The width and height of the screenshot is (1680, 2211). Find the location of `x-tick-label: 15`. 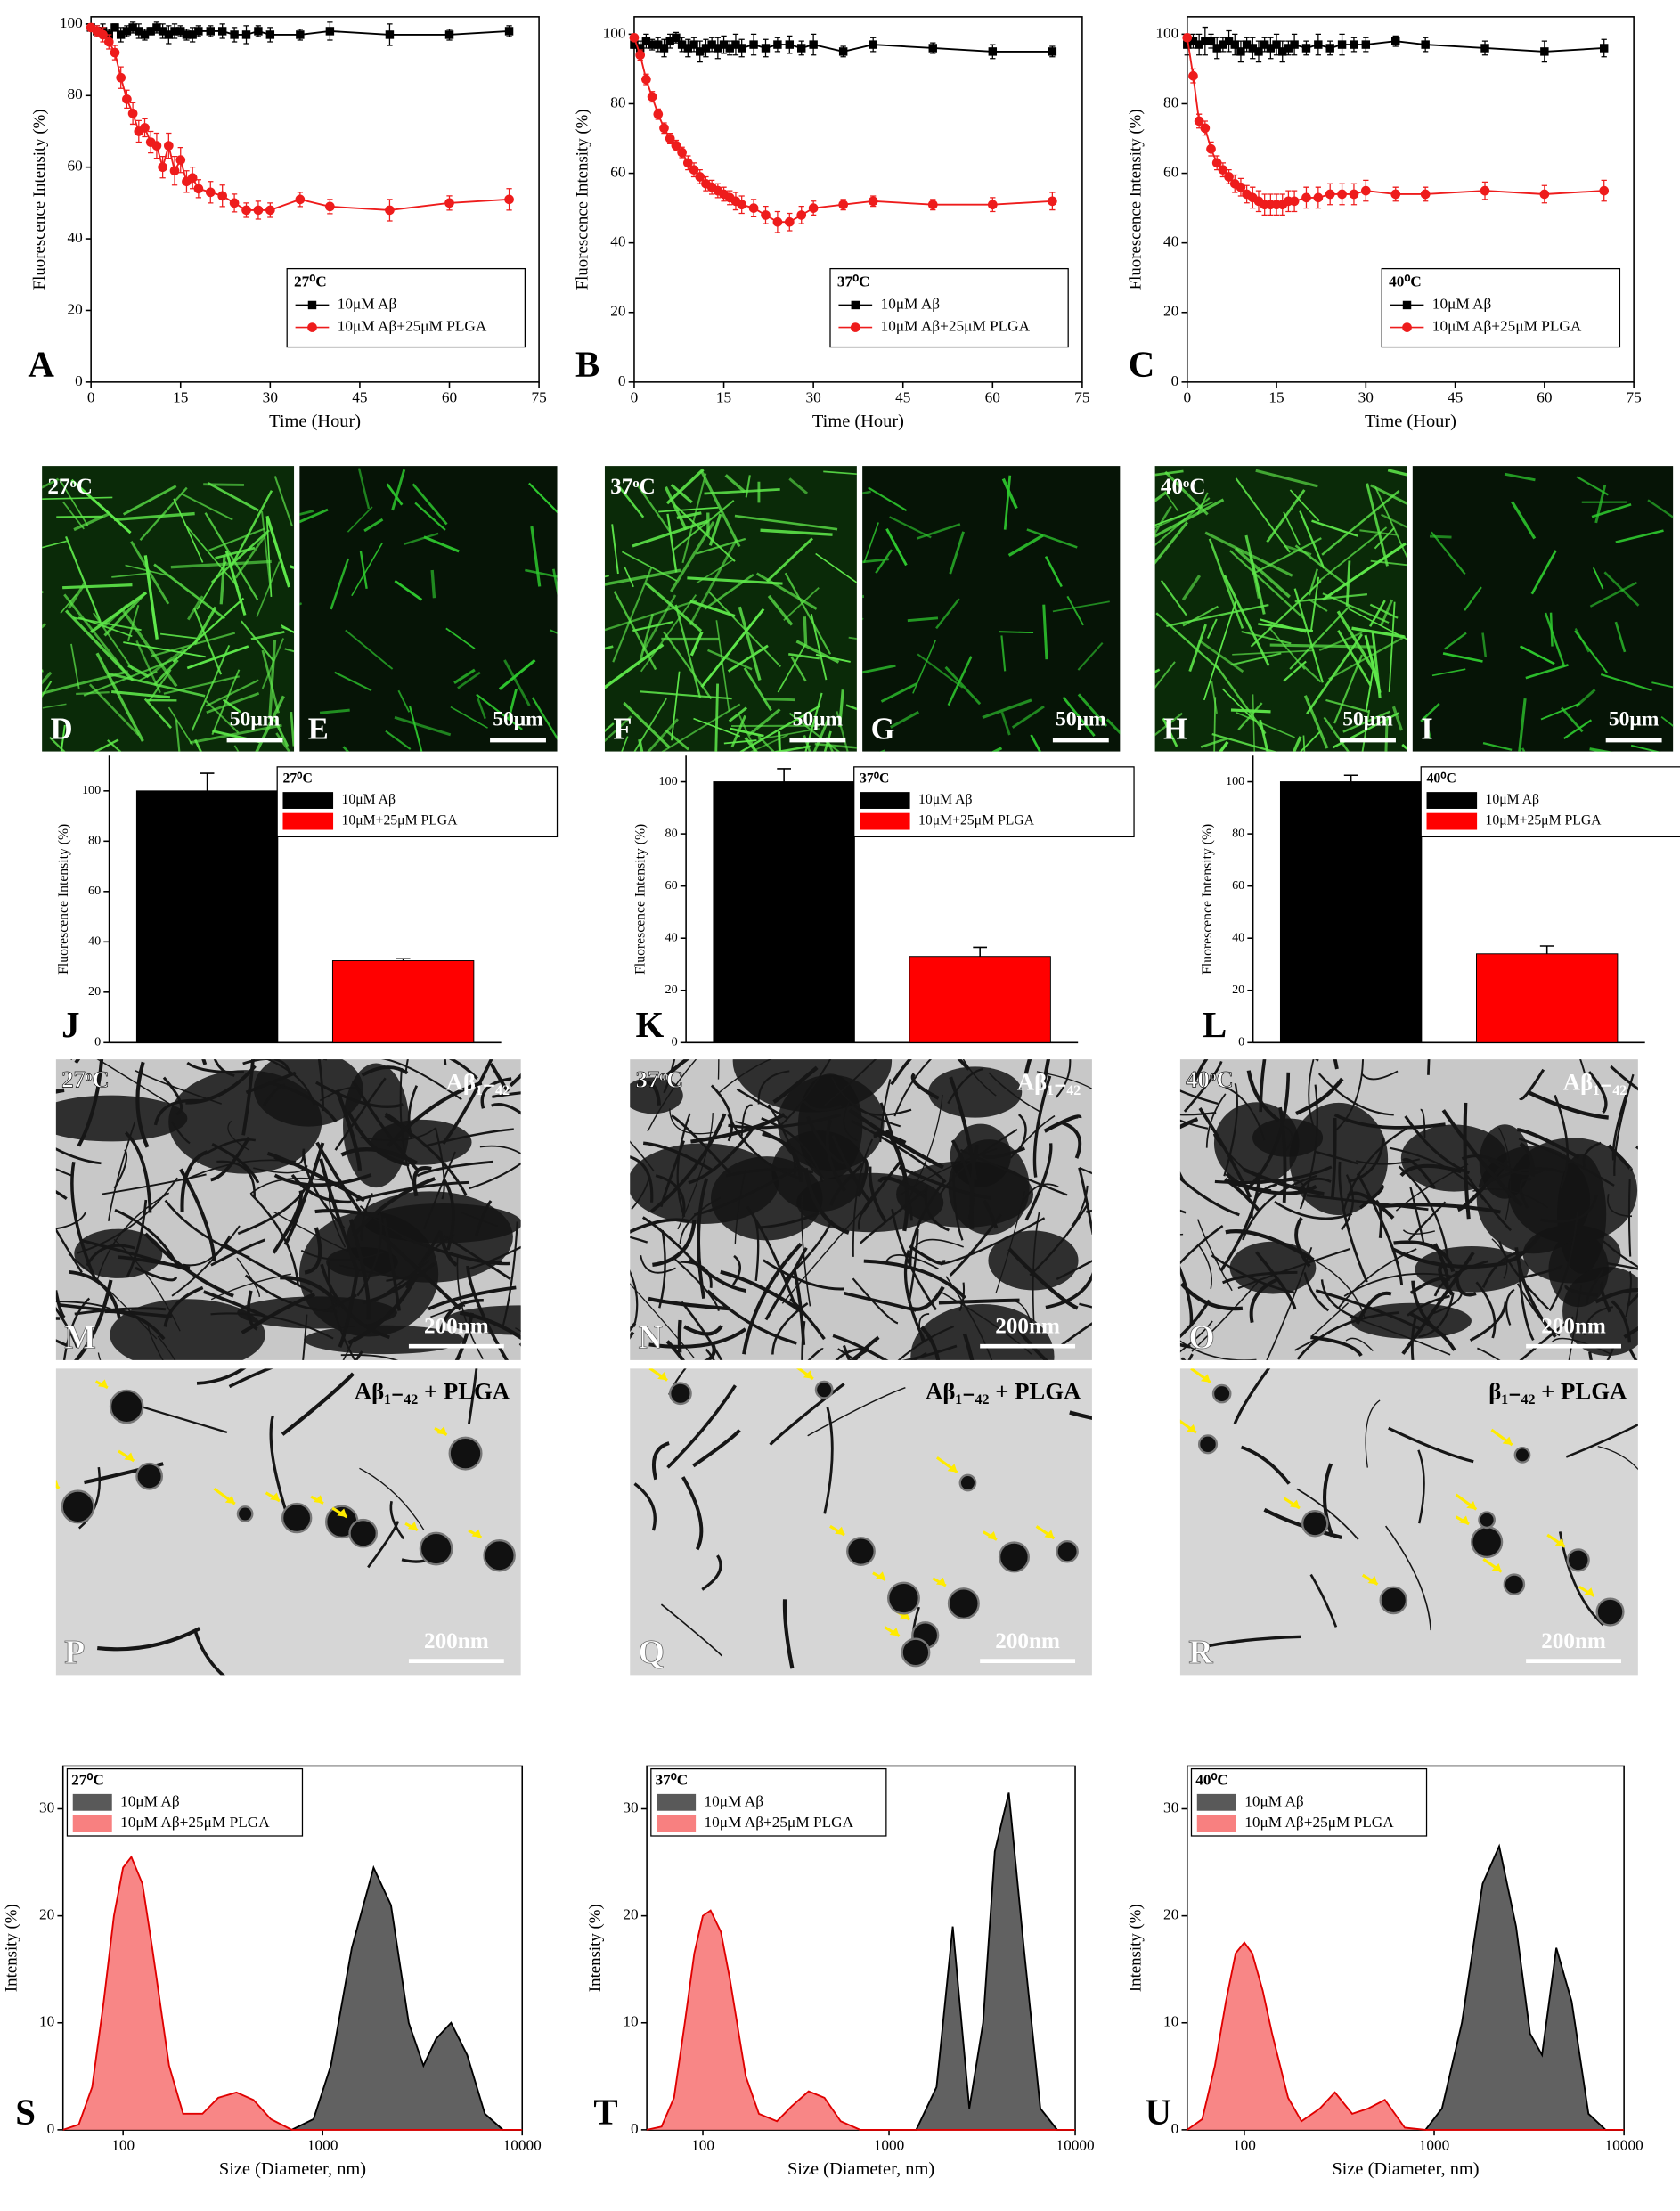

x-tick-label: 15 is located at coordinates (724, 397).